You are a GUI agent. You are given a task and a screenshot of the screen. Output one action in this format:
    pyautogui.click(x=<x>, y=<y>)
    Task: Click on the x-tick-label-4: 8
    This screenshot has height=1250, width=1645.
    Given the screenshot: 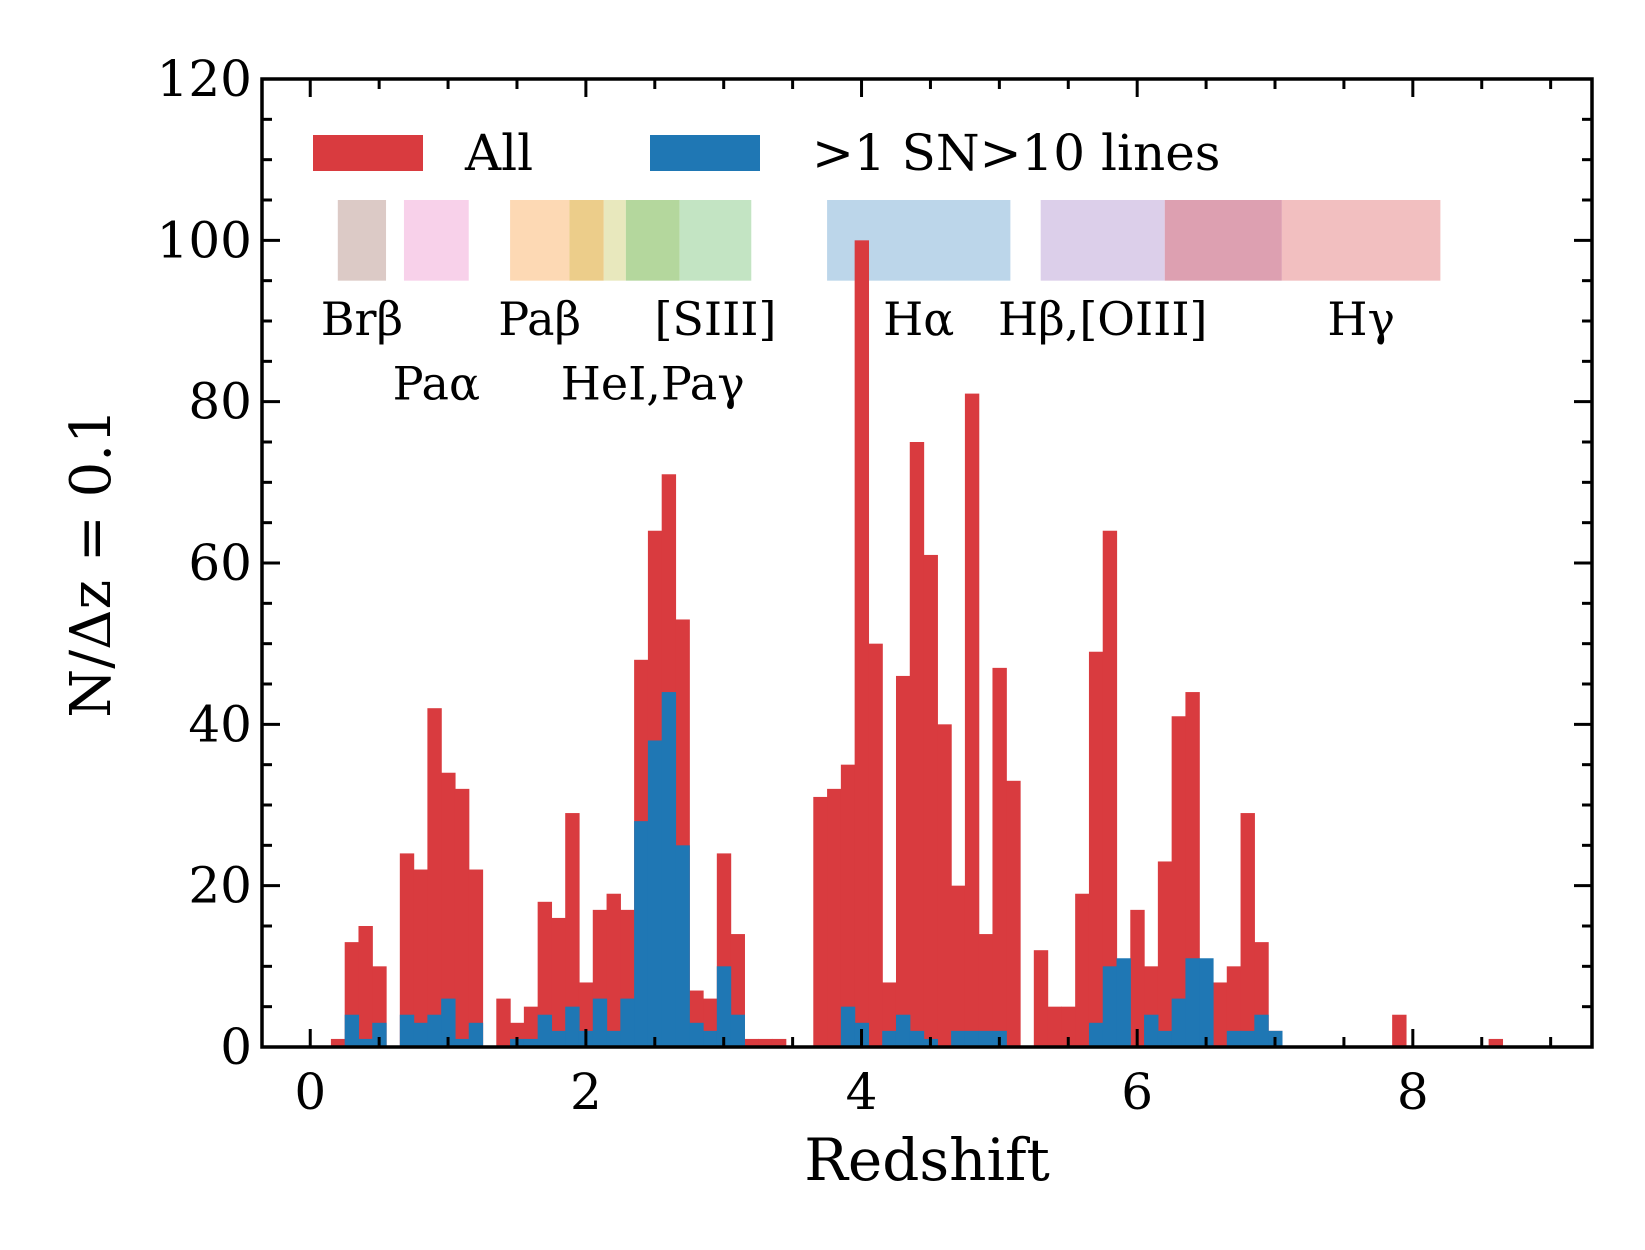 What is the action you would take?
    pyautogui.click(x=1413, y=1092)
    